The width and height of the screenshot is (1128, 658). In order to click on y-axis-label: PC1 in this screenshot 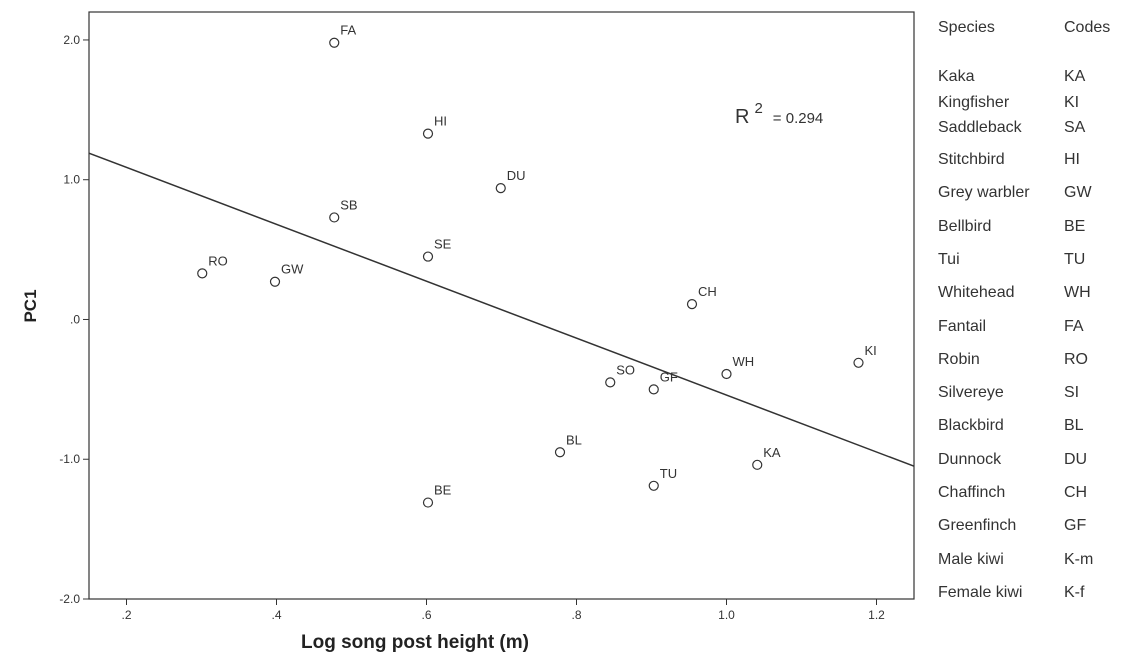, I will do `click(30, 305)`.